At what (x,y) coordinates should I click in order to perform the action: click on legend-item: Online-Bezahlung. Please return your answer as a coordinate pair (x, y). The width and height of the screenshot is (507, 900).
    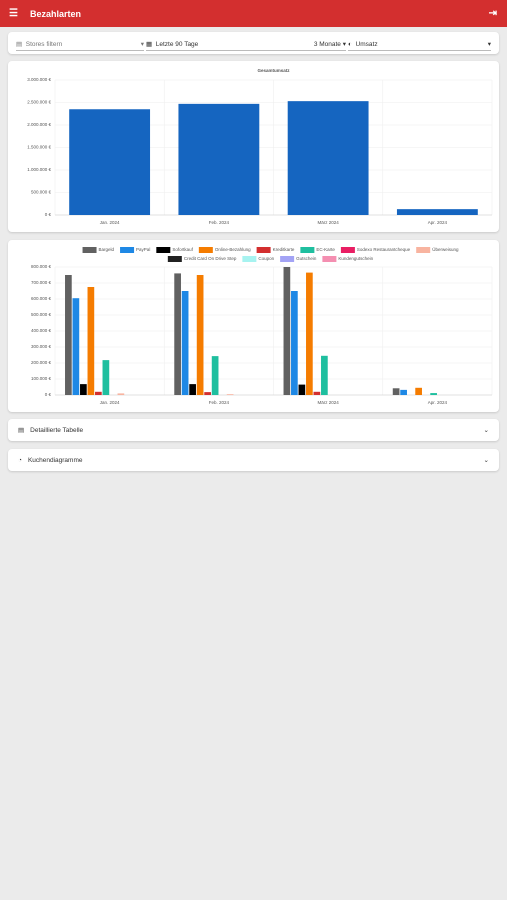
    Looking at the image, I should click on (224, 250).